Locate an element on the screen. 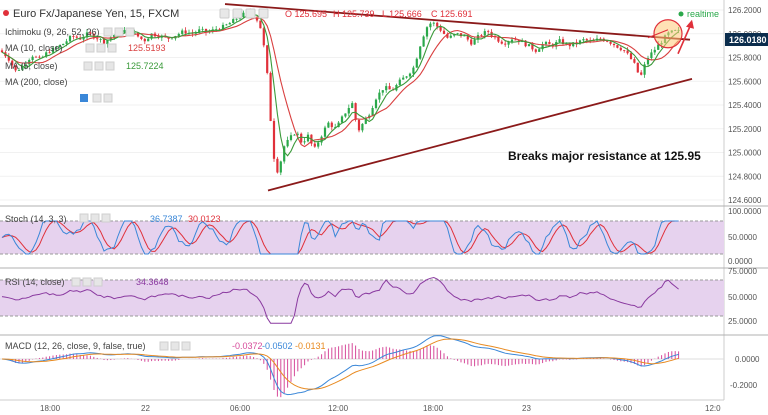 This screenshot has height=415, width=768. ichimoku-close-icon is located at coordinates (130, 32).